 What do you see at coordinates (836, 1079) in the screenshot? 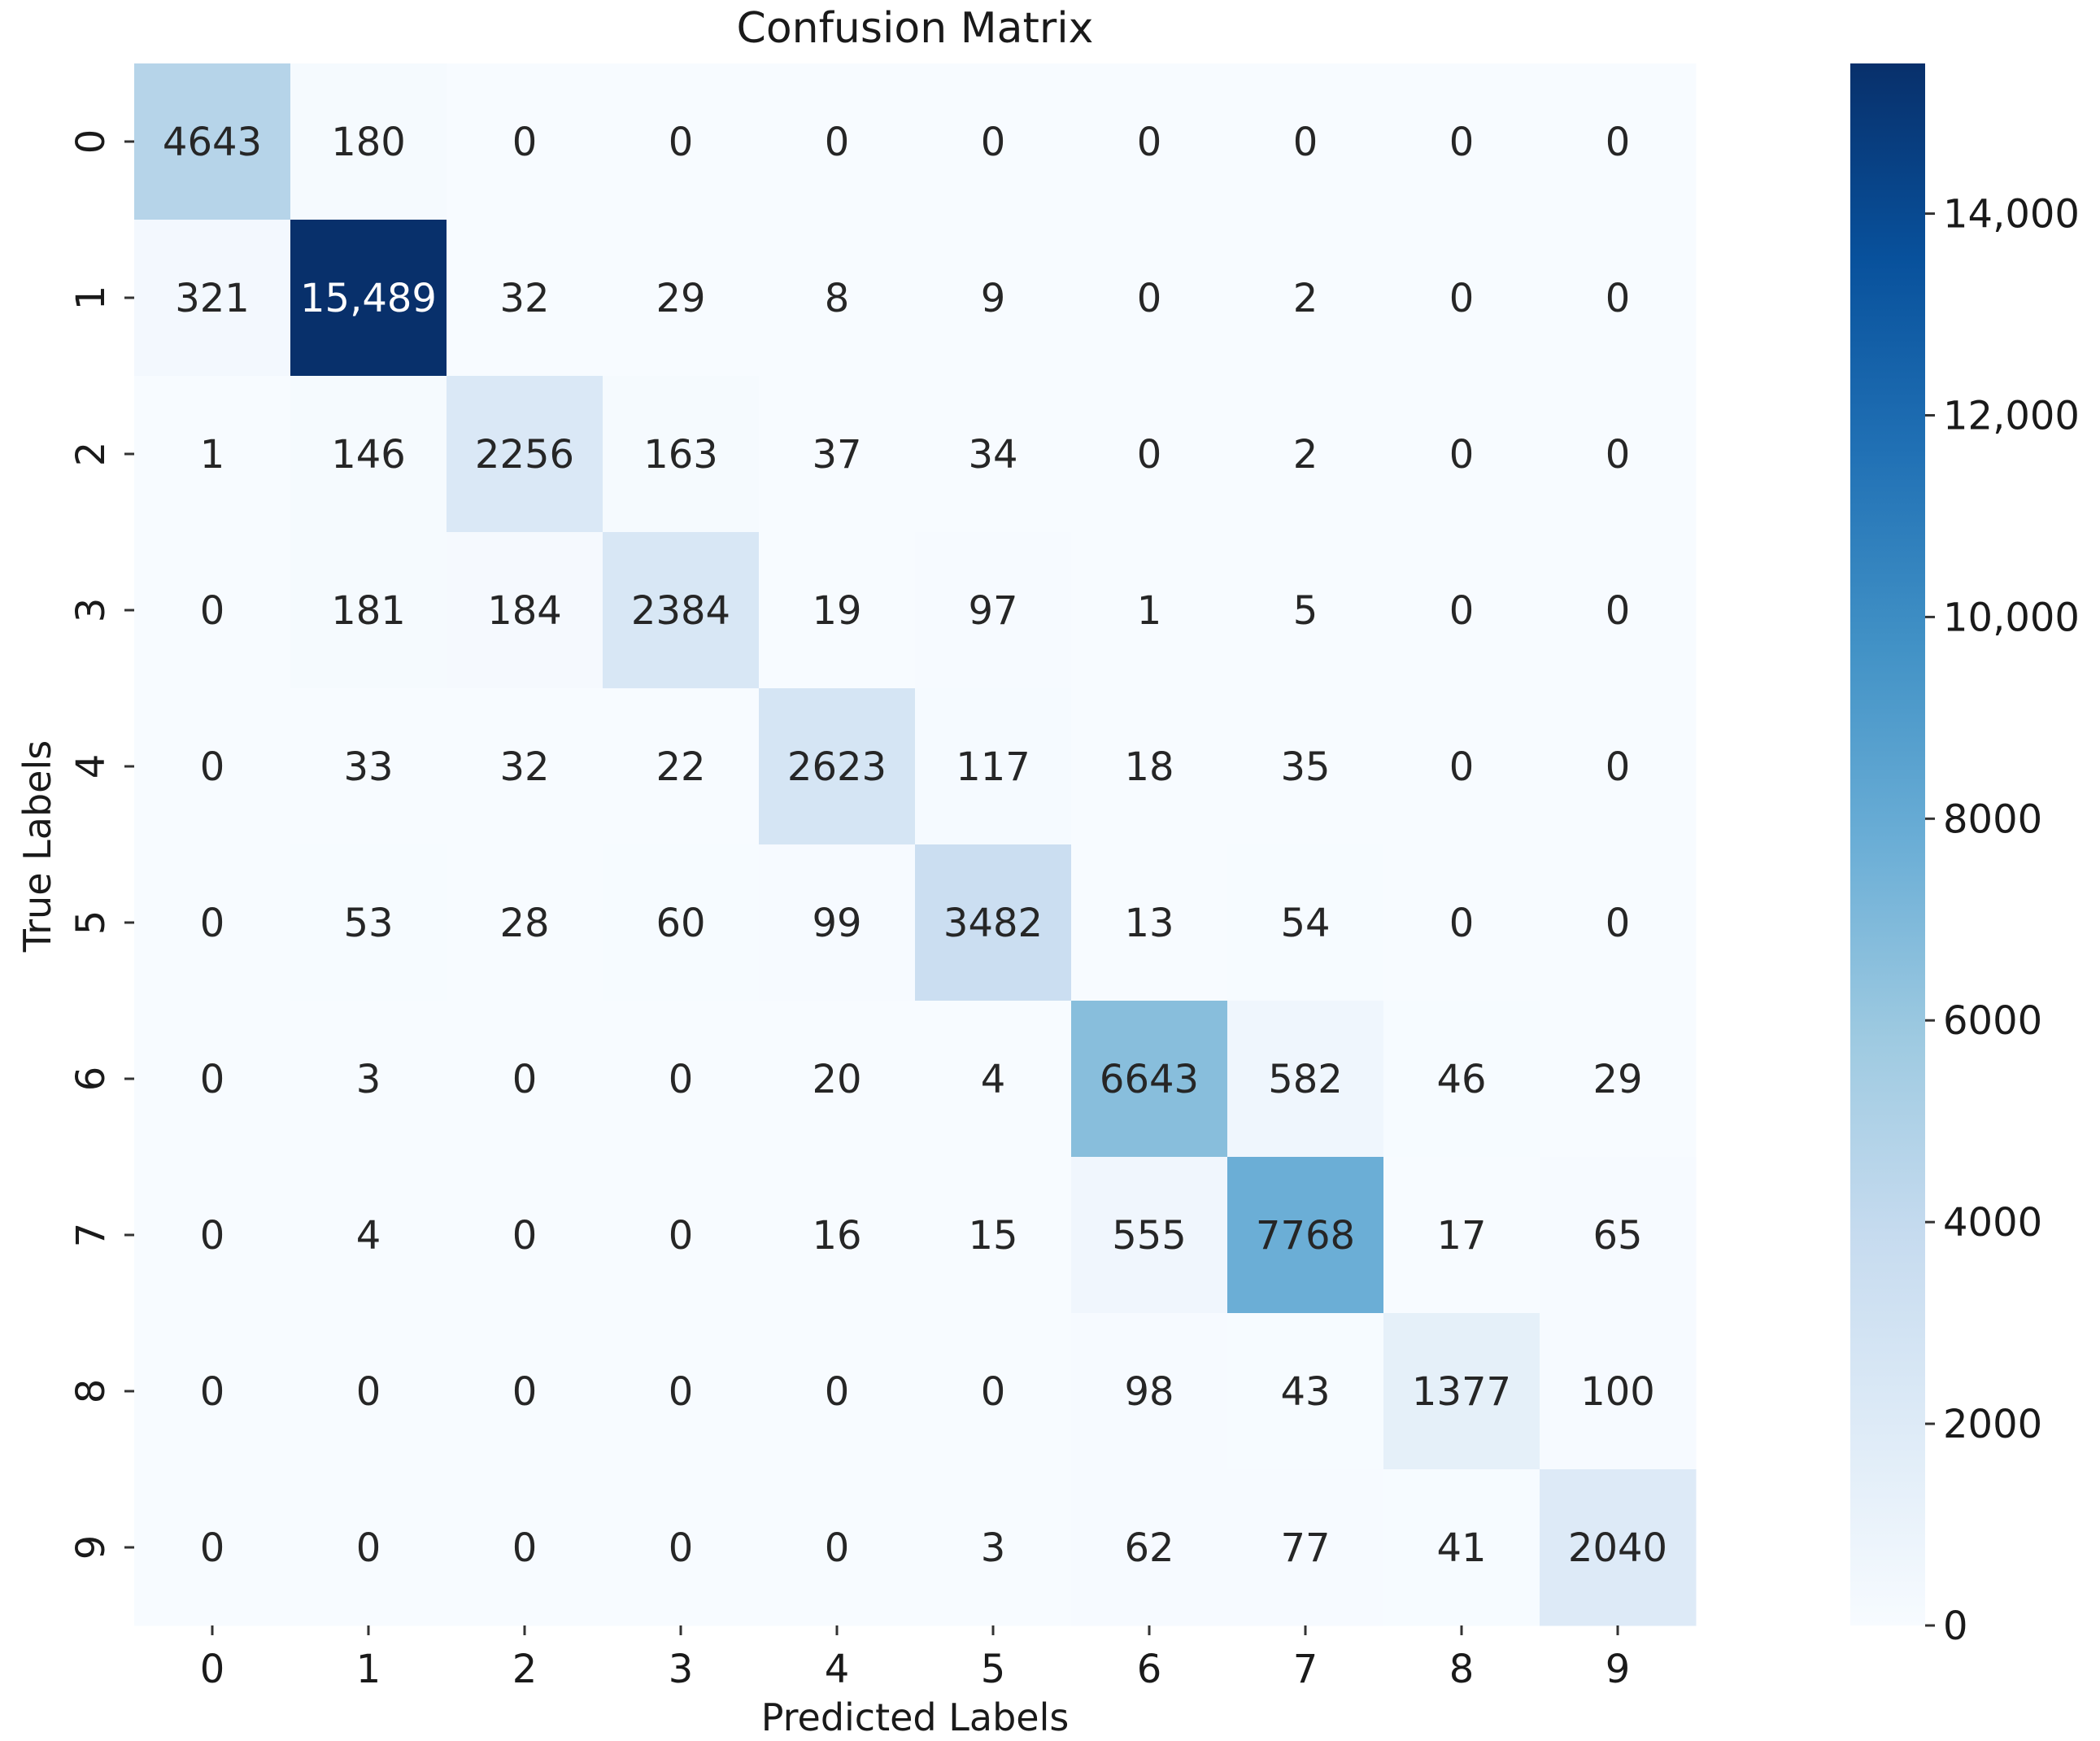
I see `cell-value-label: 20` at bounding box center [836, 1079].